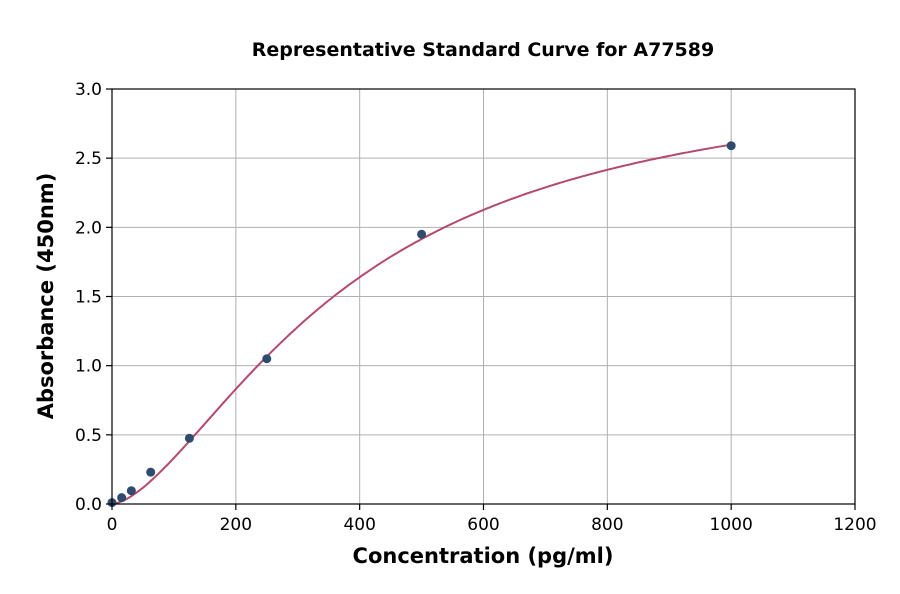 The image size is (900, 594). Describe the element at coordinates (88, 436) in the screenshot. I see `y-tick-label: 0.5` at that location.